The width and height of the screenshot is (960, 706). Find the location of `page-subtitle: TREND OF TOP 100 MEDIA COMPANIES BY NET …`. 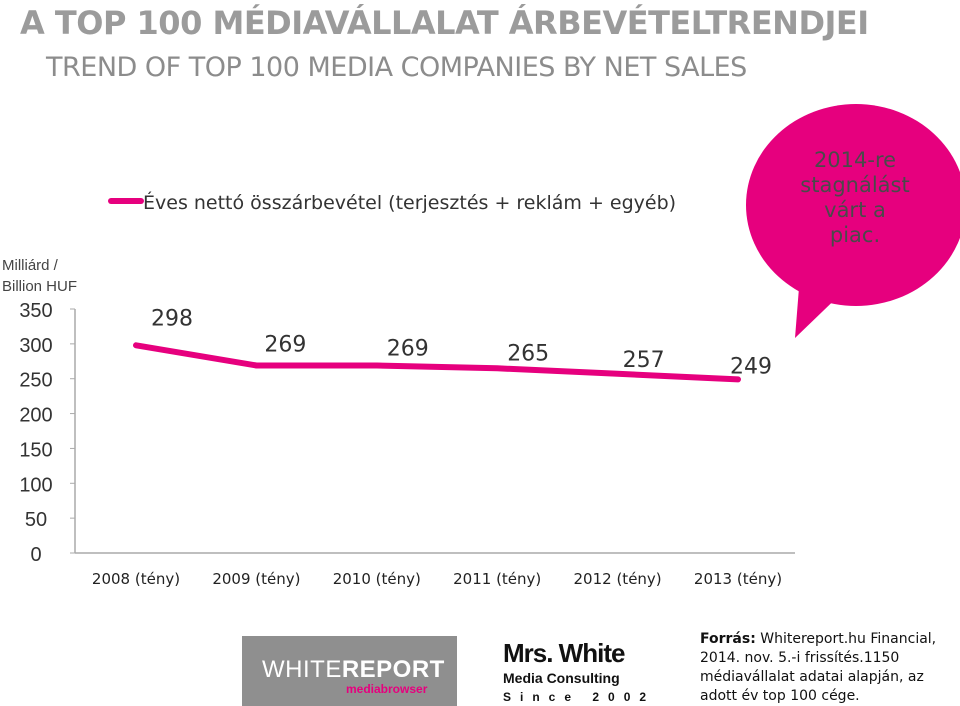

page-subtitle: TREND OF TOP 100 MEDIA COMPANIES BY NET … is located at coordinates (396, 67).